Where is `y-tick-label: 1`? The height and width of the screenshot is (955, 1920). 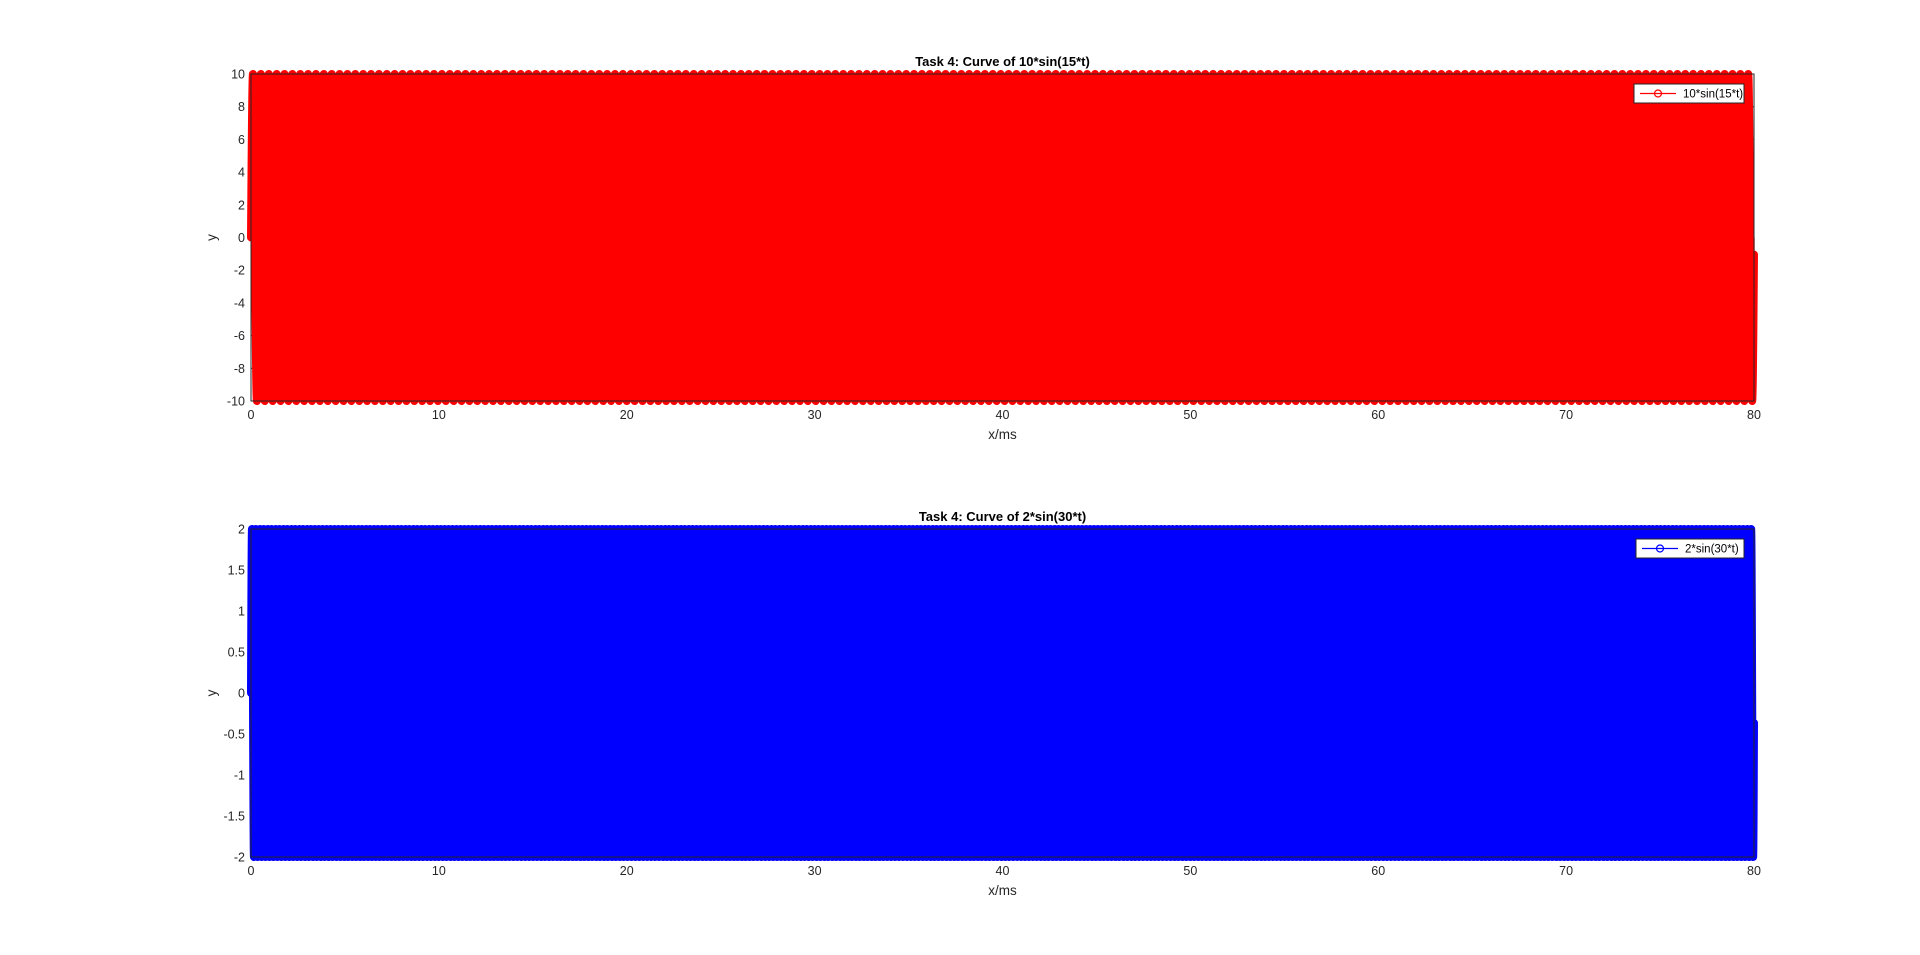 y-tick-label: 1 is located at coordinates (241, 612).